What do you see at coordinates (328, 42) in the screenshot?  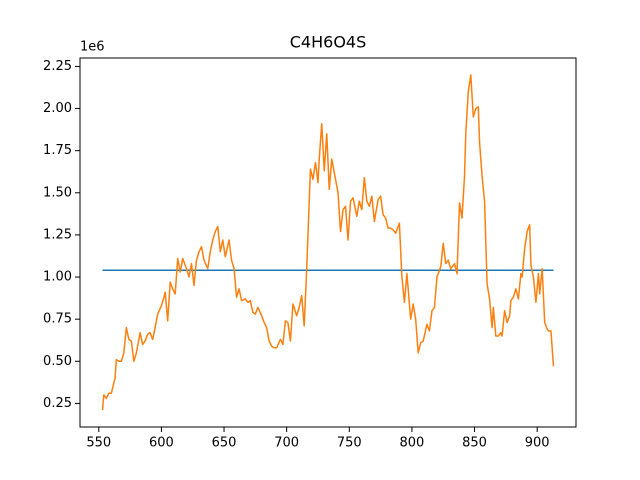 I see `chart-title: C4H6O4S` at bounding box center [328, 42].